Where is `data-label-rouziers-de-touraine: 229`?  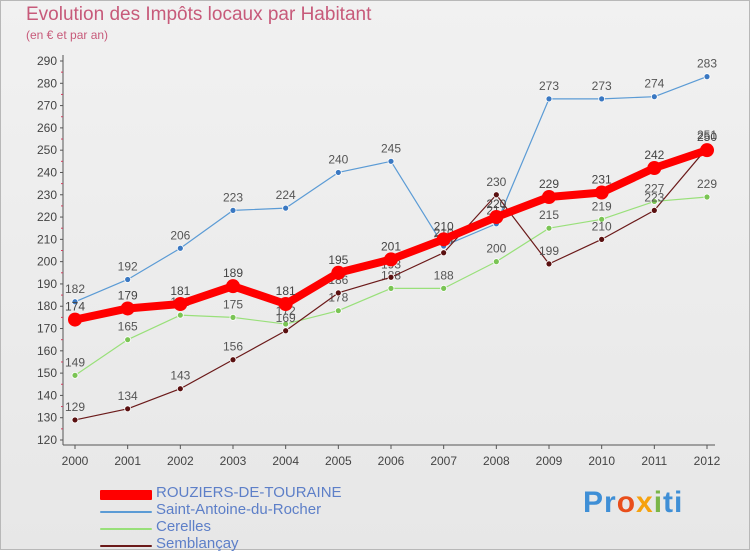
data-label-rouziers-de-touraine: 229 is located at coordinates (549, 184).